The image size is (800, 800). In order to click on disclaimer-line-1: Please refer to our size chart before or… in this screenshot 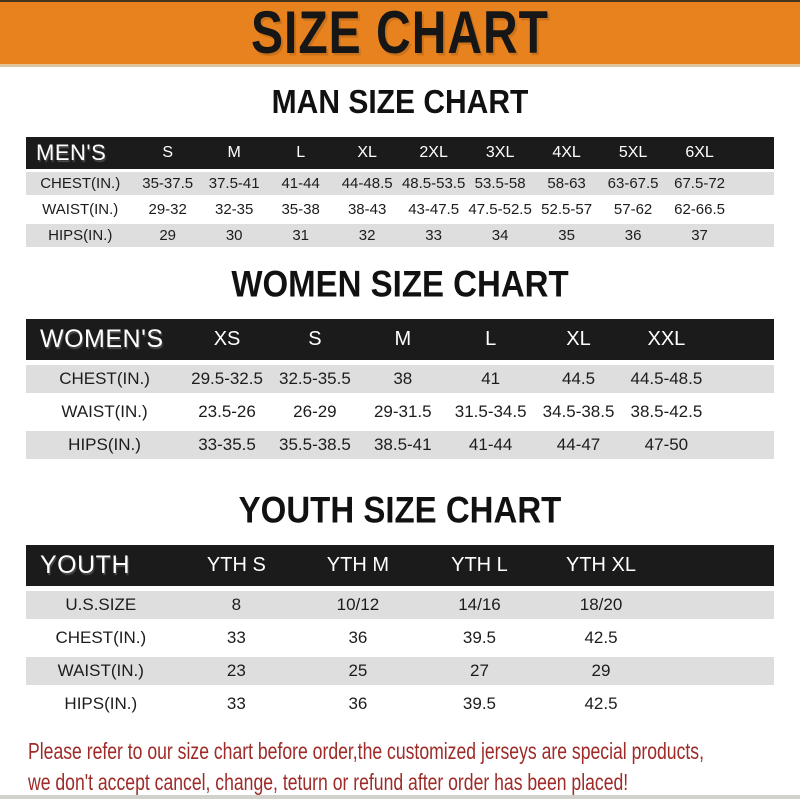, I will do `click(366, 751)`.